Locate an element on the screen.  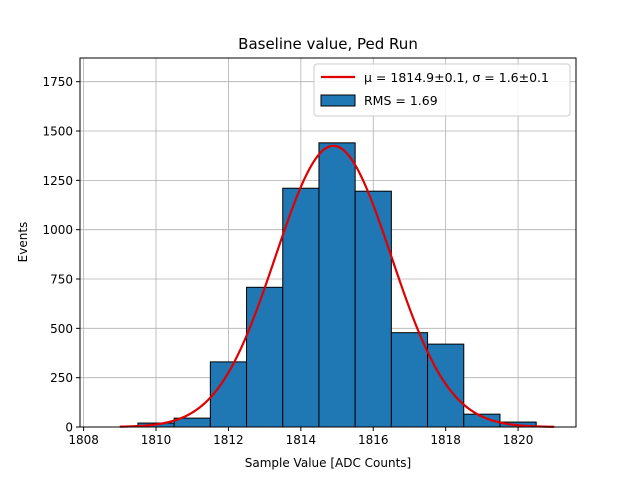
x-tick-label: 1816 is located at coordinates (373, 440).